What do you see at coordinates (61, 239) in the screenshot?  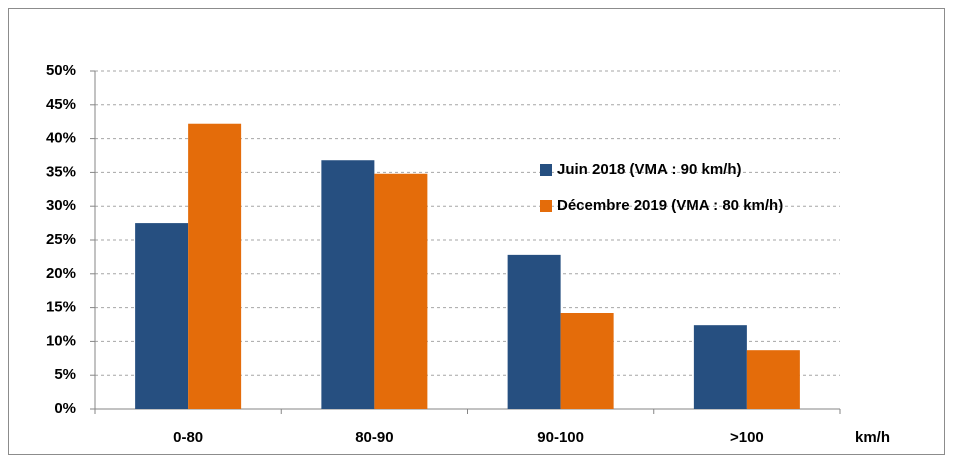 I see `y-tick-label: 25%` at bounding box center [61, 239].